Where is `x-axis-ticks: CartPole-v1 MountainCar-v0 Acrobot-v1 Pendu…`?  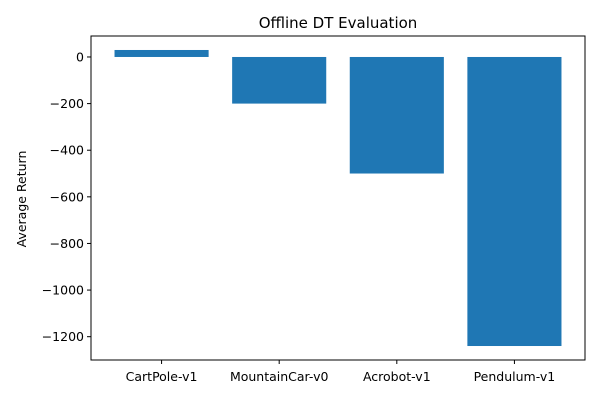 x-axis-ticks: CartPole-v1 MountainCar-v0 Acrobot-v1 Pendu… is located at coordinates (341, 372).